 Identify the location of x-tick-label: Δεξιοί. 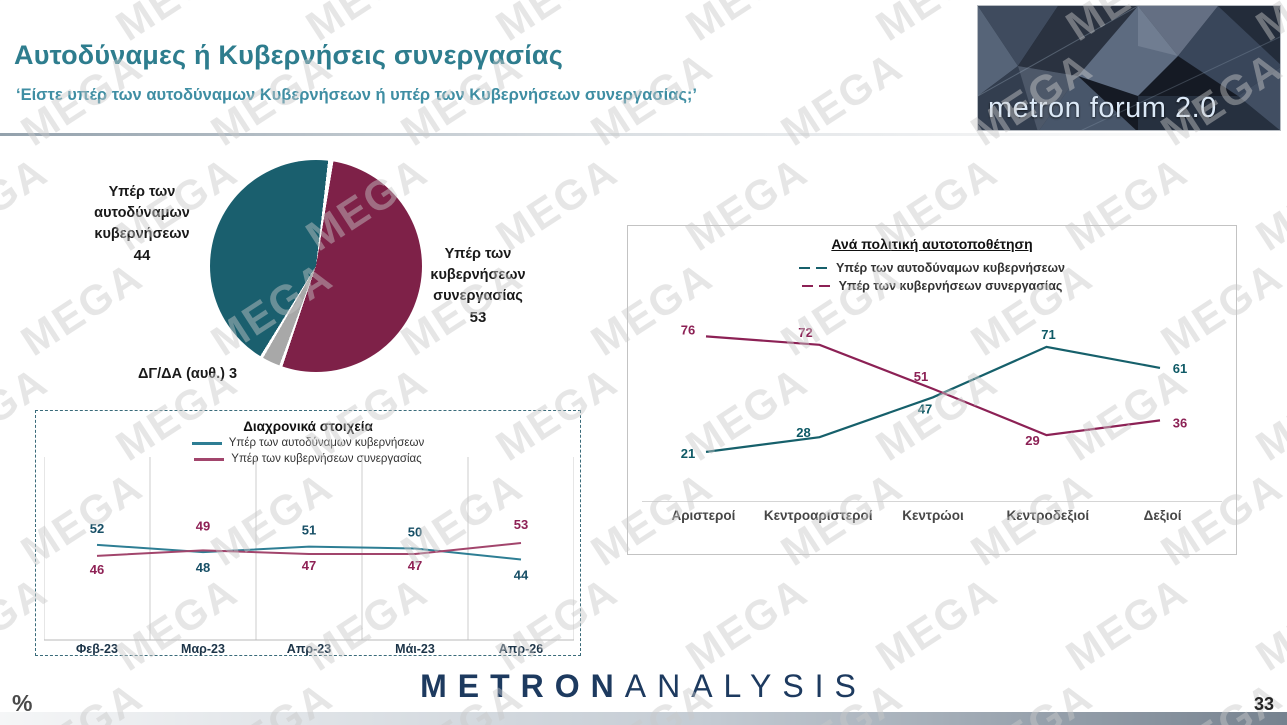
(1162, 515).